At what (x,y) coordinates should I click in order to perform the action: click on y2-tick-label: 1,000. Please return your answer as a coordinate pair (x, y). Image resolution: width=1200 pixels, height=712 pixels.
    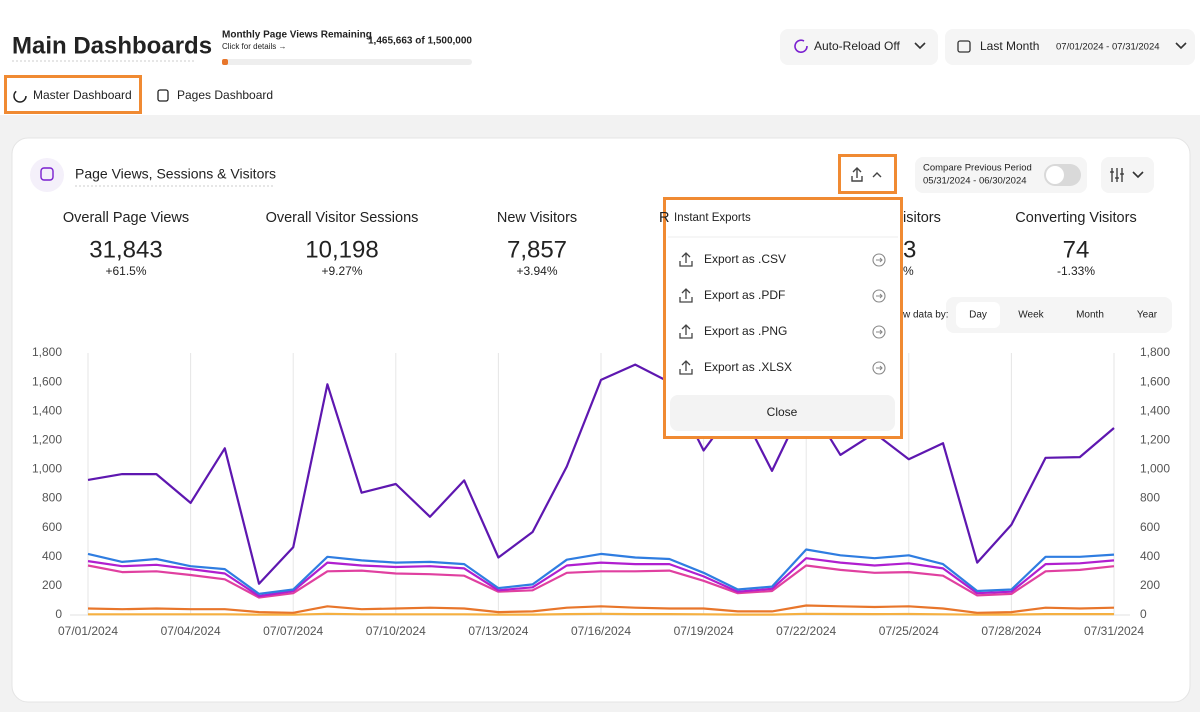
    Looking at the image, I should click on (1155, 469).